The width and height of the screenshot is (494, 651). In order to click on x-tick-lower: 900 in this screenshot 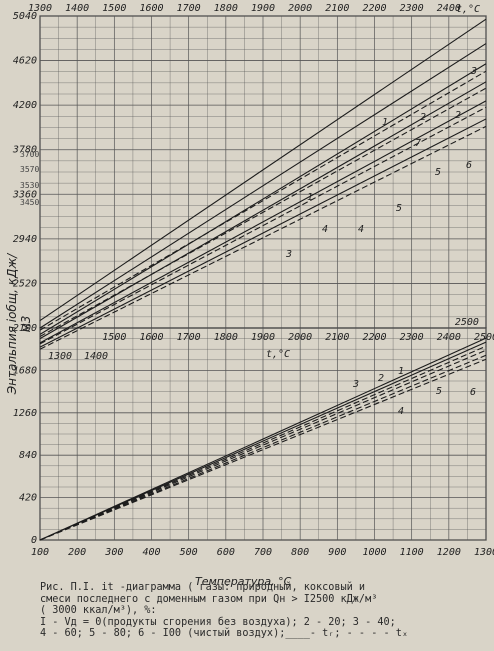, I will do `click(337, 552)`.